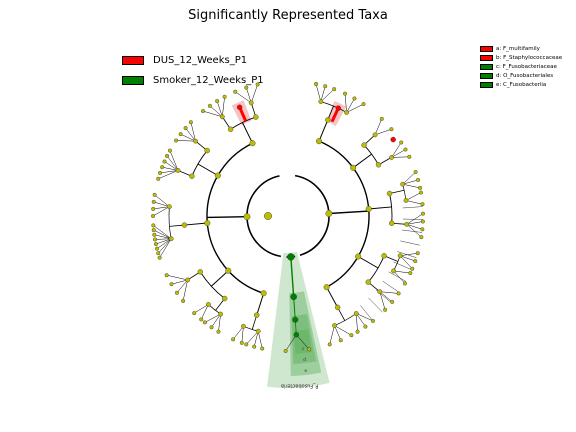  I want to click on phylum-branch, so click(348, 212).